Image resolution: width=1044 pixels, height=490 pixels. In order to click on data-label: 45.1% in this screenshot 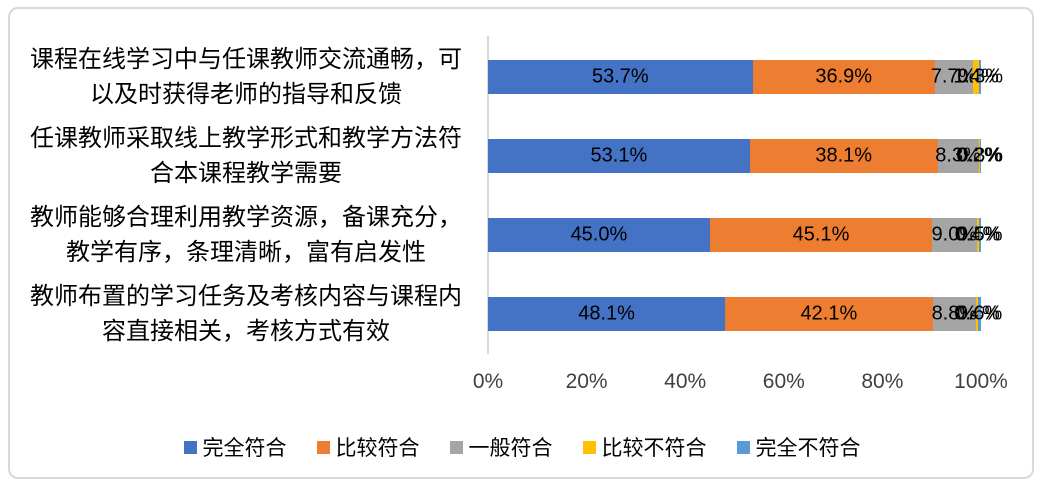, I will do `click(821, 234)`.